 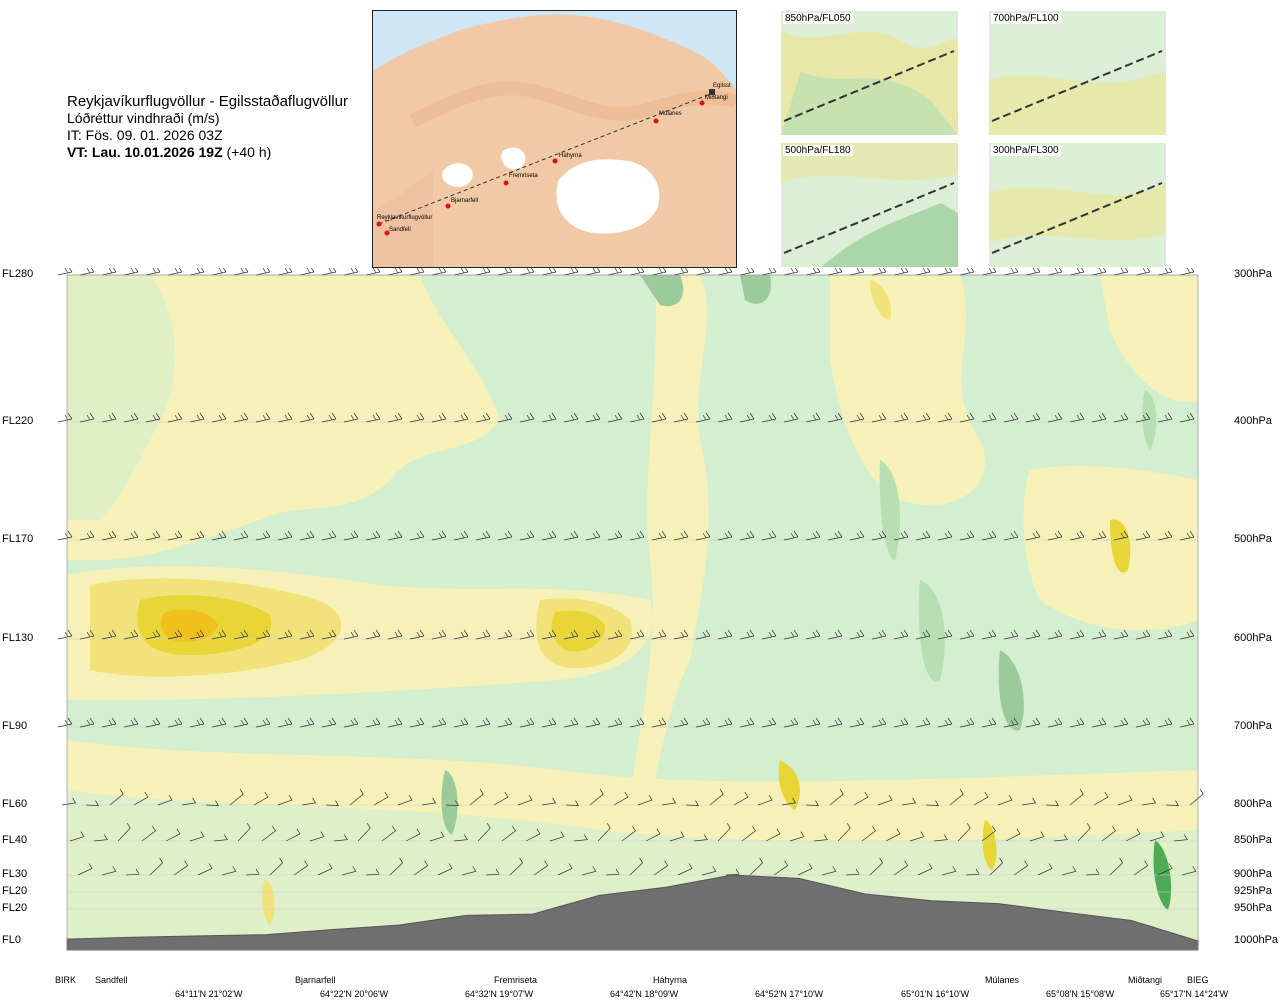 I want to click on map-label: Sandfell, so click(x=400, y=230).